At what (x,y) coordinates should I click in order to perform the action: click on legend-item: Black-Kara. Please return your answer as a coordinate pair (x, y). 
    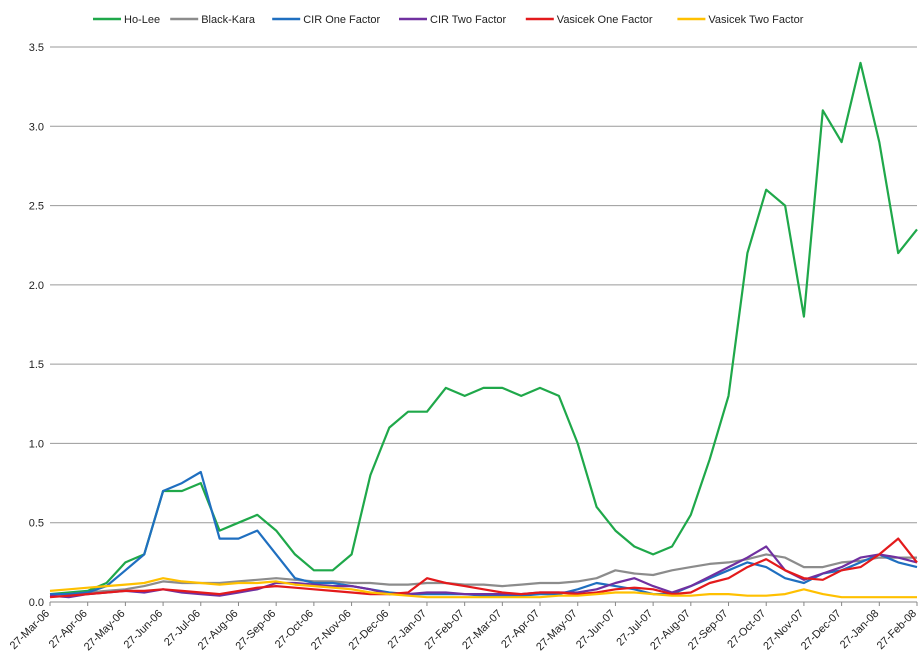
    Looking at the image, I should click on (213, 20).